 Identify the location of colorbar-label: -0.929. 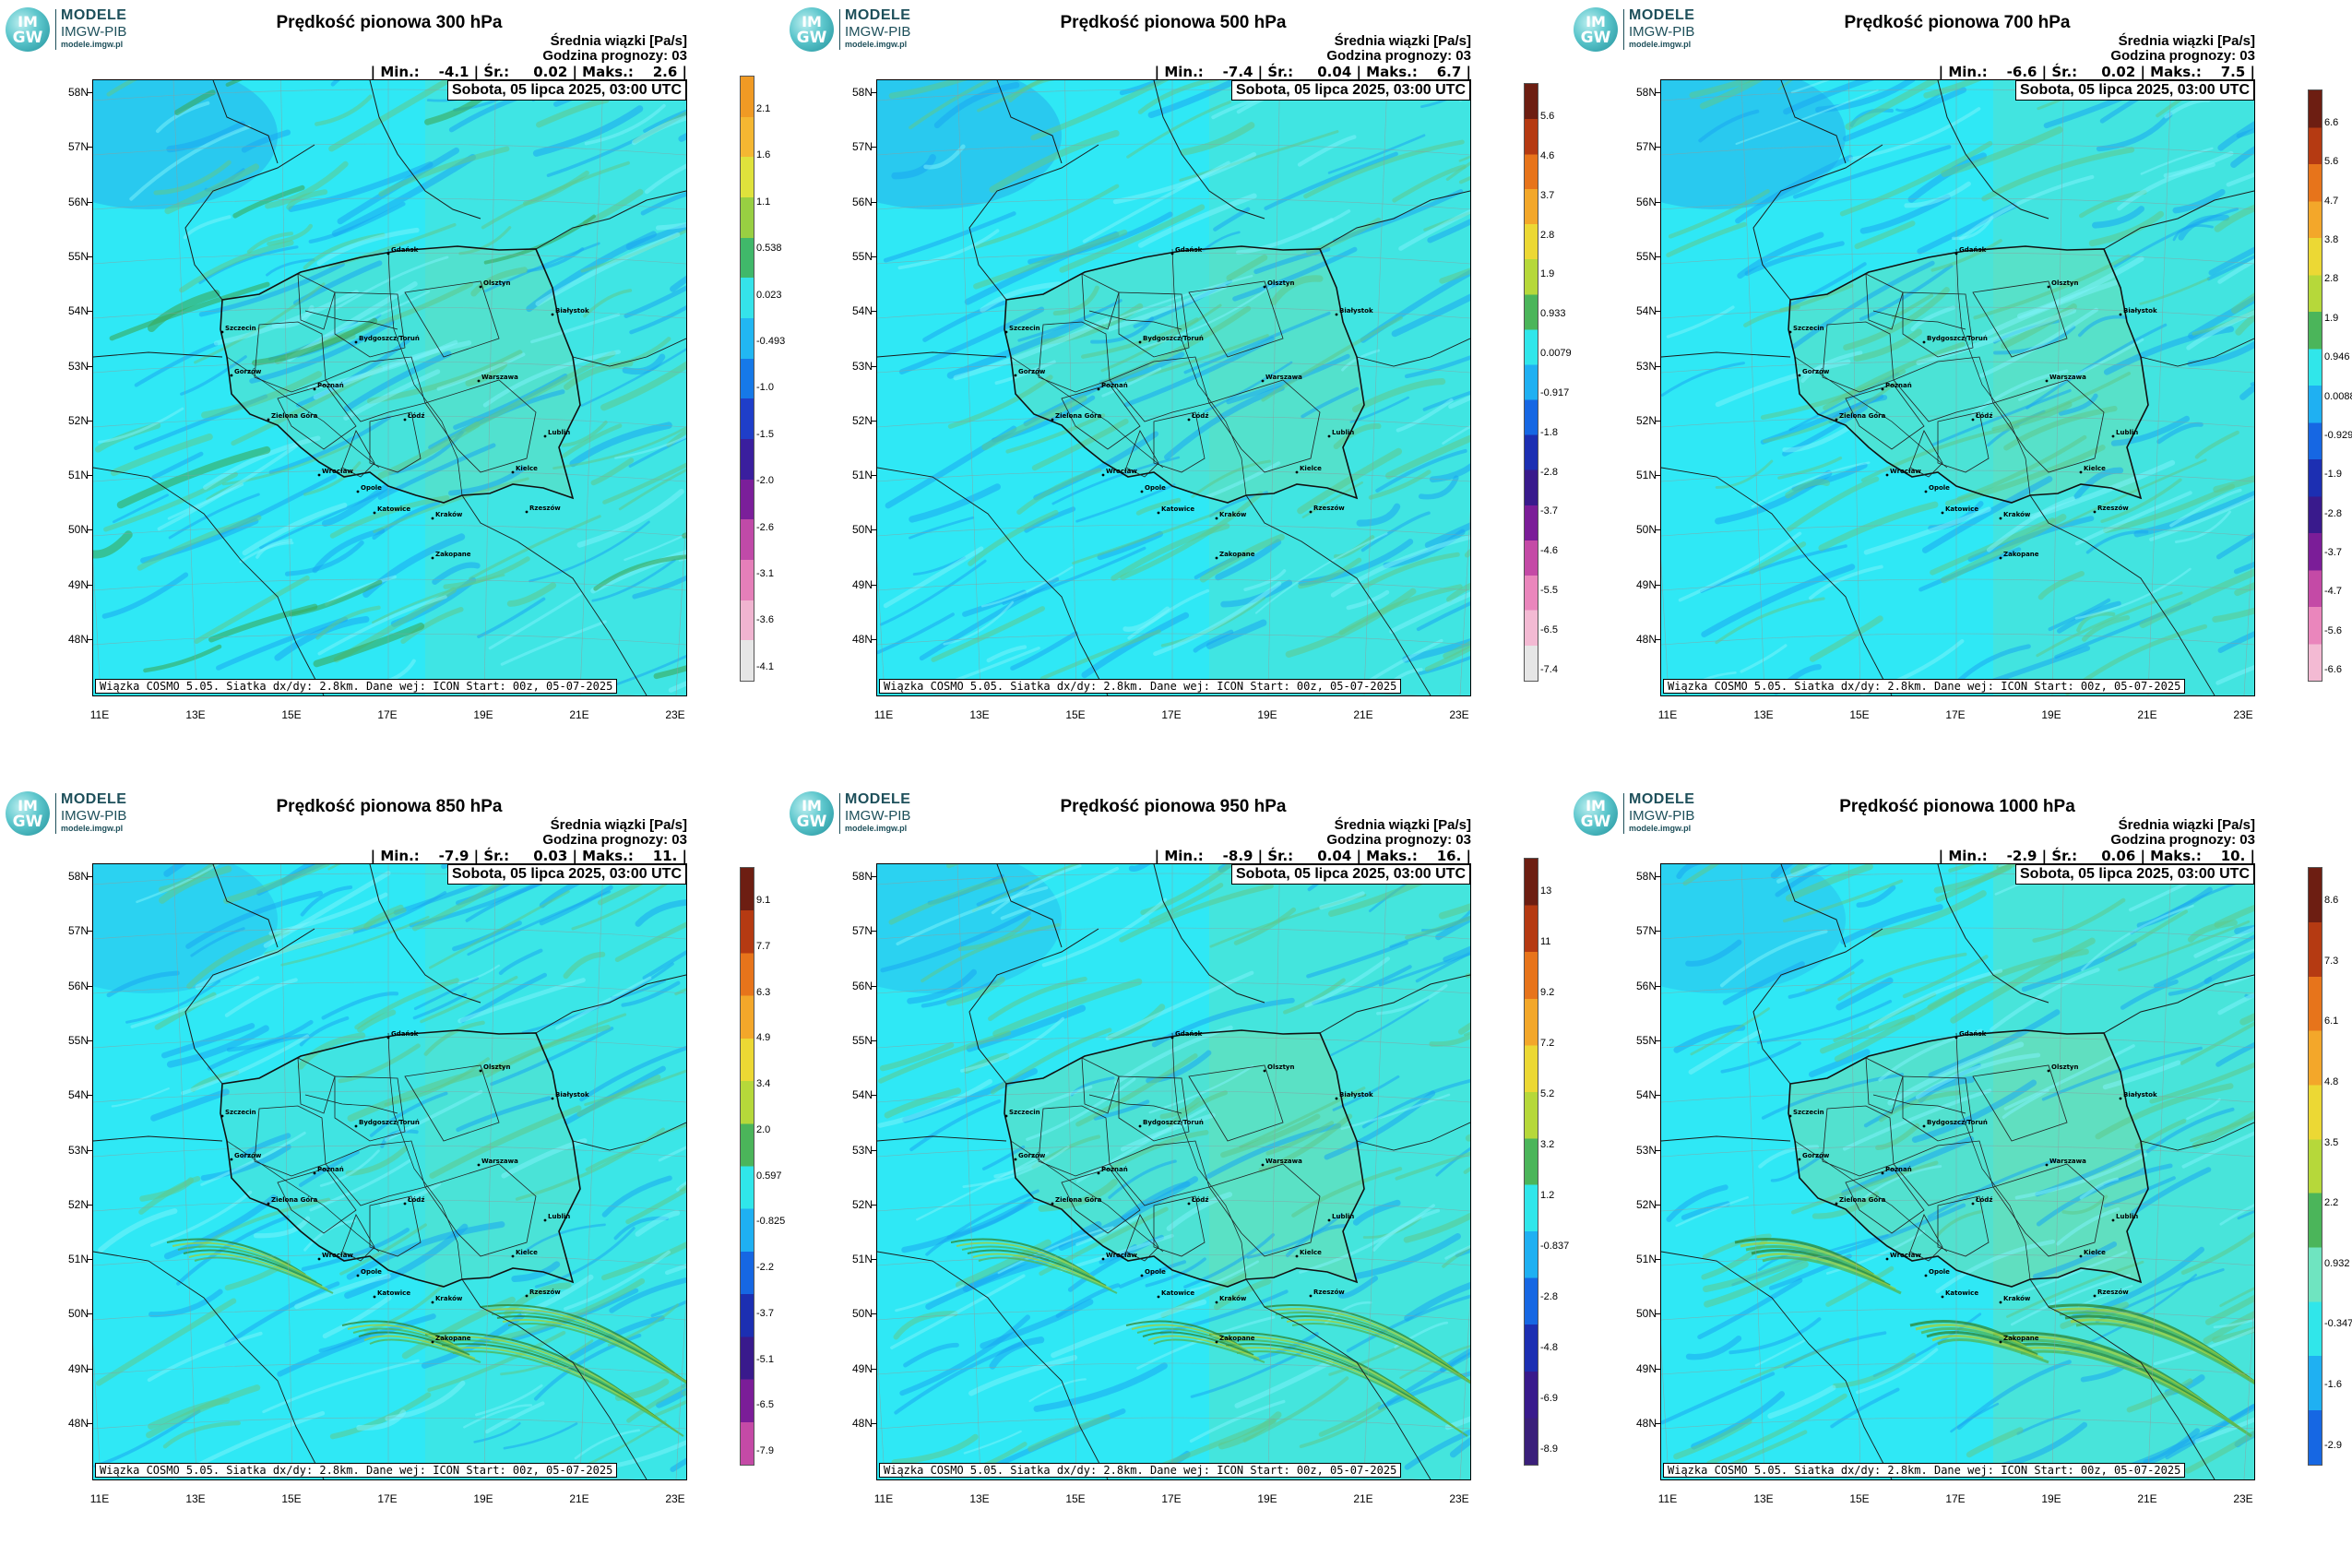
(2338, 435).